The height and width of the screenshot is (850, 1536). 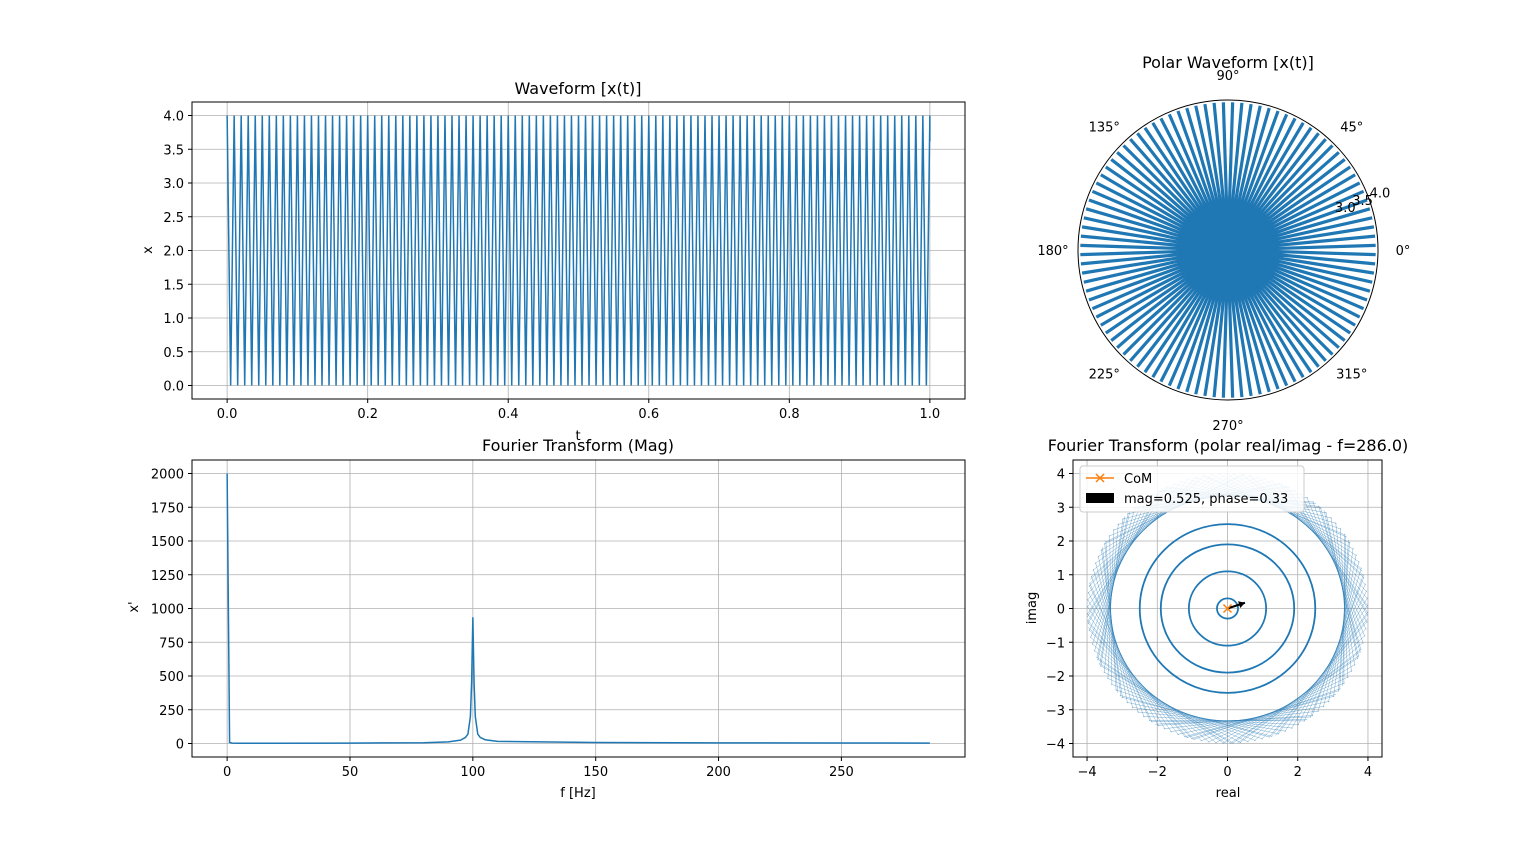 What do you see at coordinates (1061, 508) in the screenshot?
I see `fourier-polar-y-tick-label: 3` at bounding box center [1061, 508].